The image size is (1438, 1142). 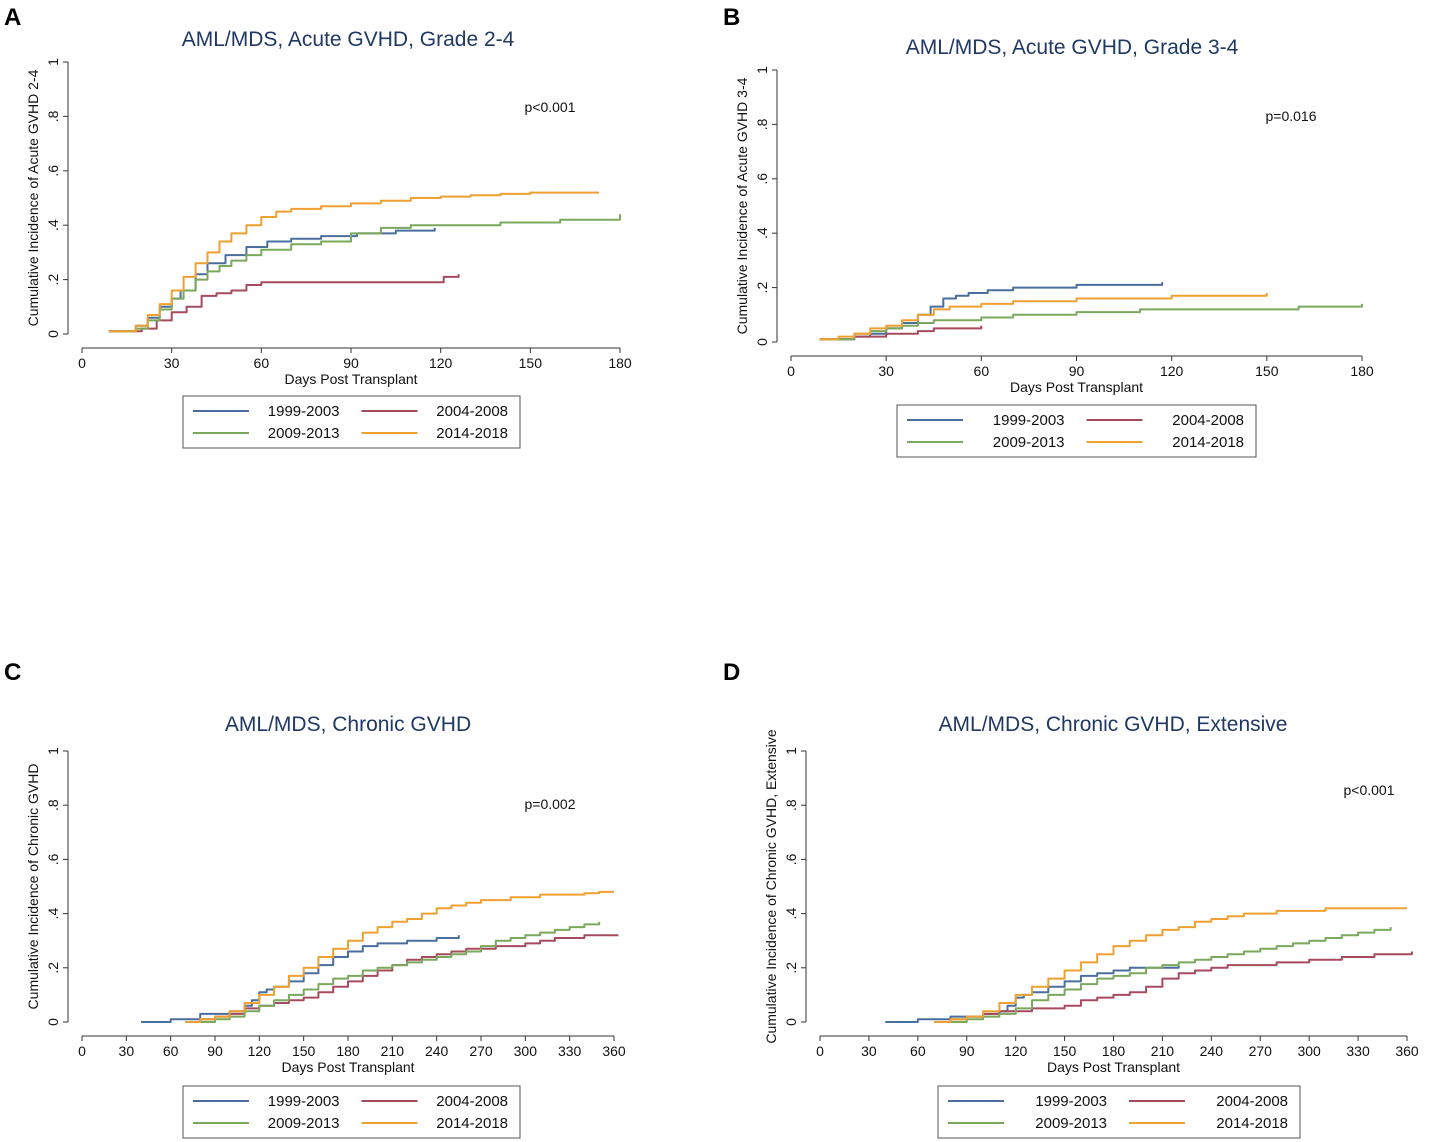 What do you see at coordinates (550, 804) in the screenshot?
I see `p-value-label: p=0.002` at bounding box center [550, 804].